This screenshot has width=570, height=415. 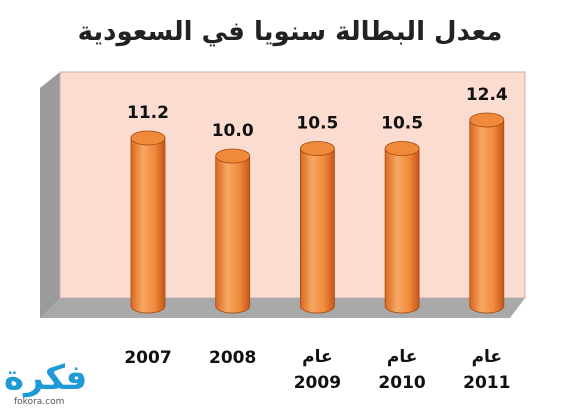 What do you see at coordinates (148, 113) in the screenshot?
I see `value-label: 11.2` at bounding box center [148, 113].